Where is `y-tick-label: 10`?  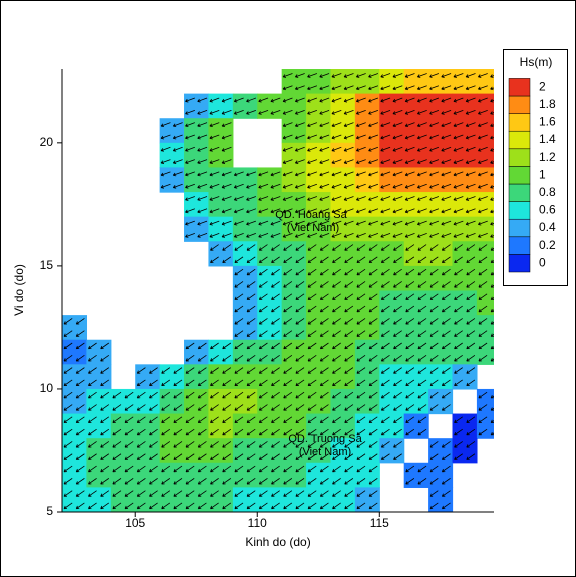 y-tick-label: 10 is located at coordinates (47, 388).